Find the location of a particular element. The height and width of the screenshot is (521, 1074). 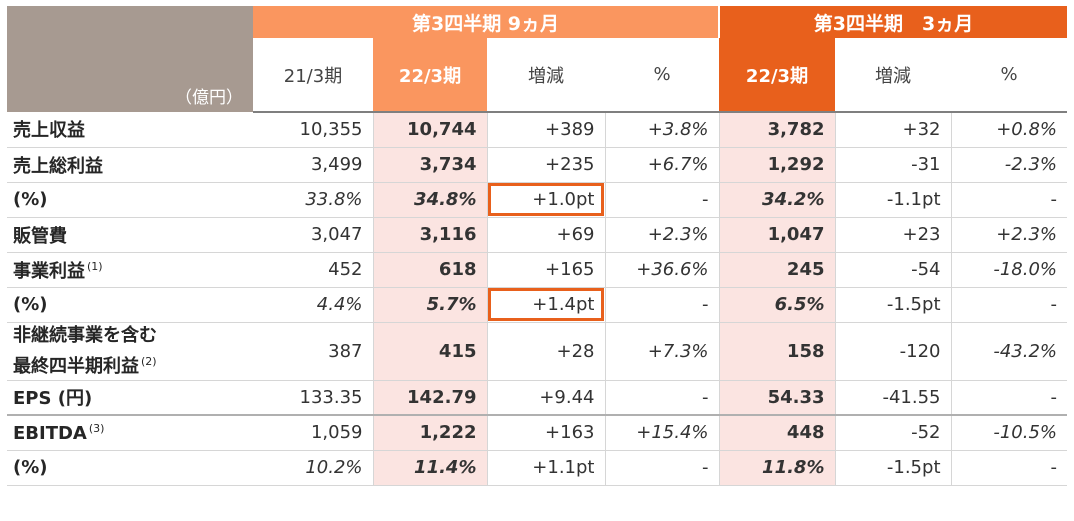

cell-change-9m: +9.44 is located at coordinates (545, 398).